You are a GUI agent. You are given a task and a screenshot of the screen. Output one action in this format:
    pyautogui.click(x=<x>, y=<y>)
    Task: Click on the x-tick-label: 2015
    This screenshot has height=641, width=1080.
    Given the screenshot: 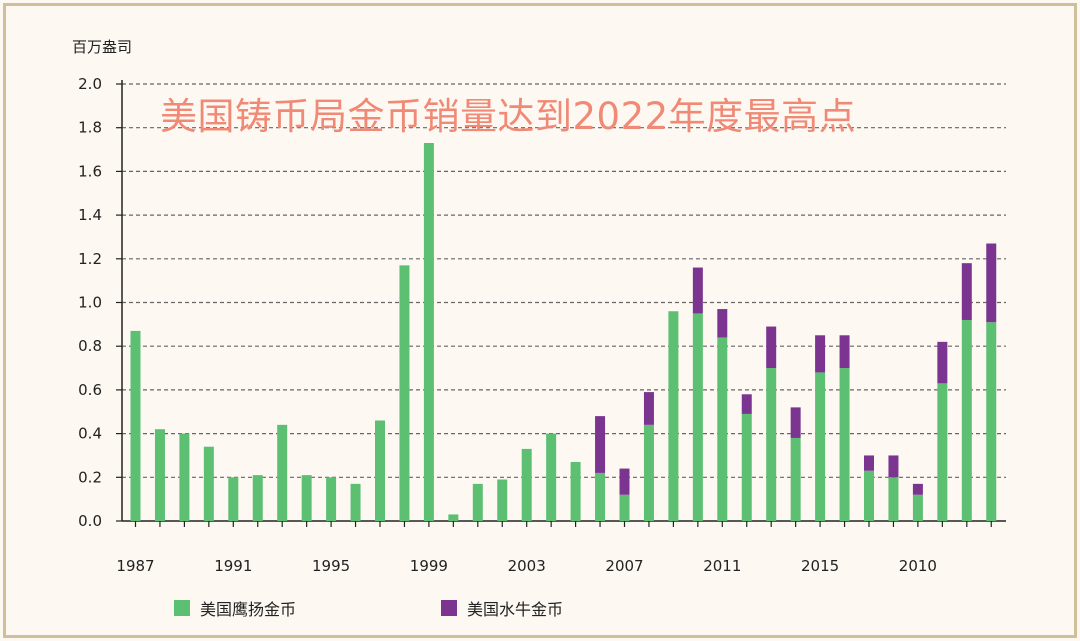 What is the action you would take?
    pyautogui.click(x=820, y=566)
    